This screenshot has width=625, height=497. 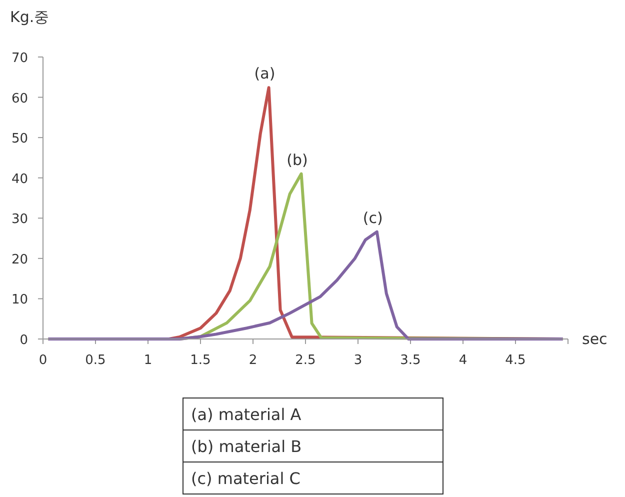 I want to click on y-tick-label: 50, so click(x=19, y=139).